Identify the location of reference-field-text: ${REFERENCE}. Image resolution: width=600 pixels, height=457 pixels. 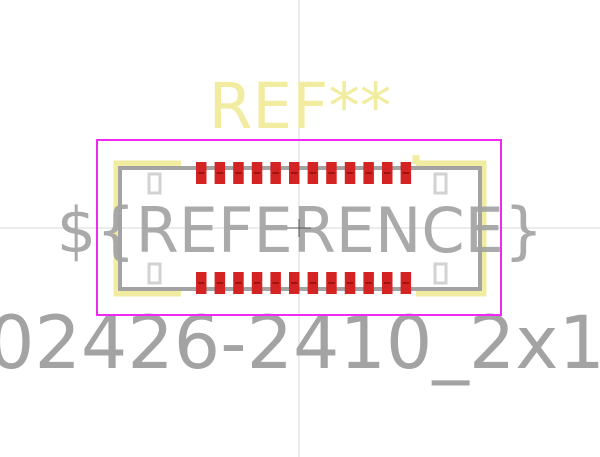
(300, 230).